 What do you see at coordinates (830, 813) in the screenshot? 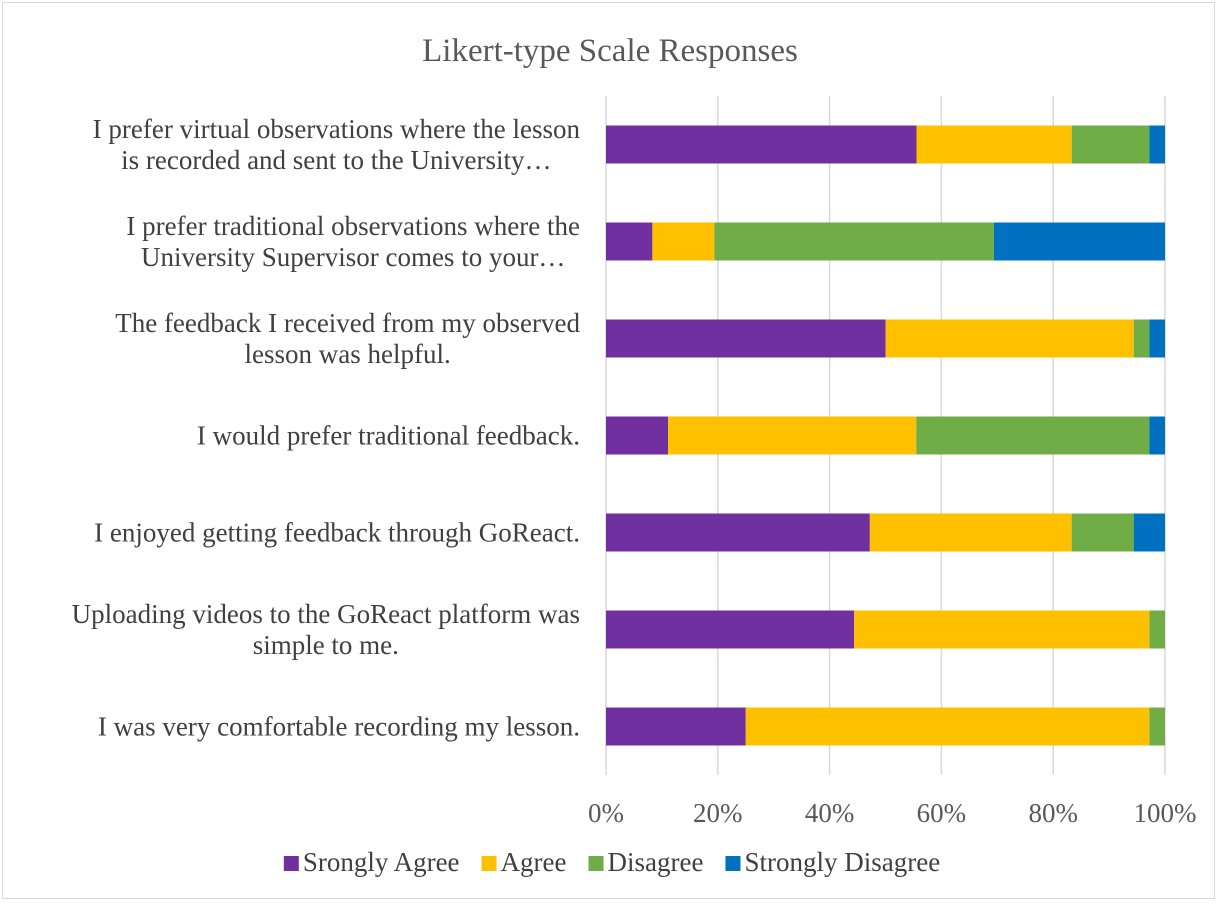
I see `x-tick-label: 40%` at bounding box center [830, 813].